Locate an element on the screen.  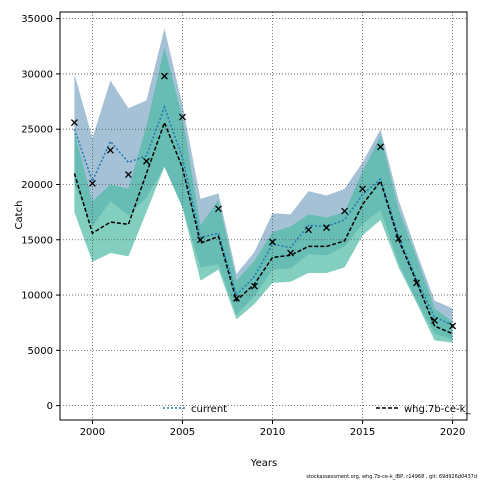
x-tick-label: 2000 is located at coordinates (92, 432).